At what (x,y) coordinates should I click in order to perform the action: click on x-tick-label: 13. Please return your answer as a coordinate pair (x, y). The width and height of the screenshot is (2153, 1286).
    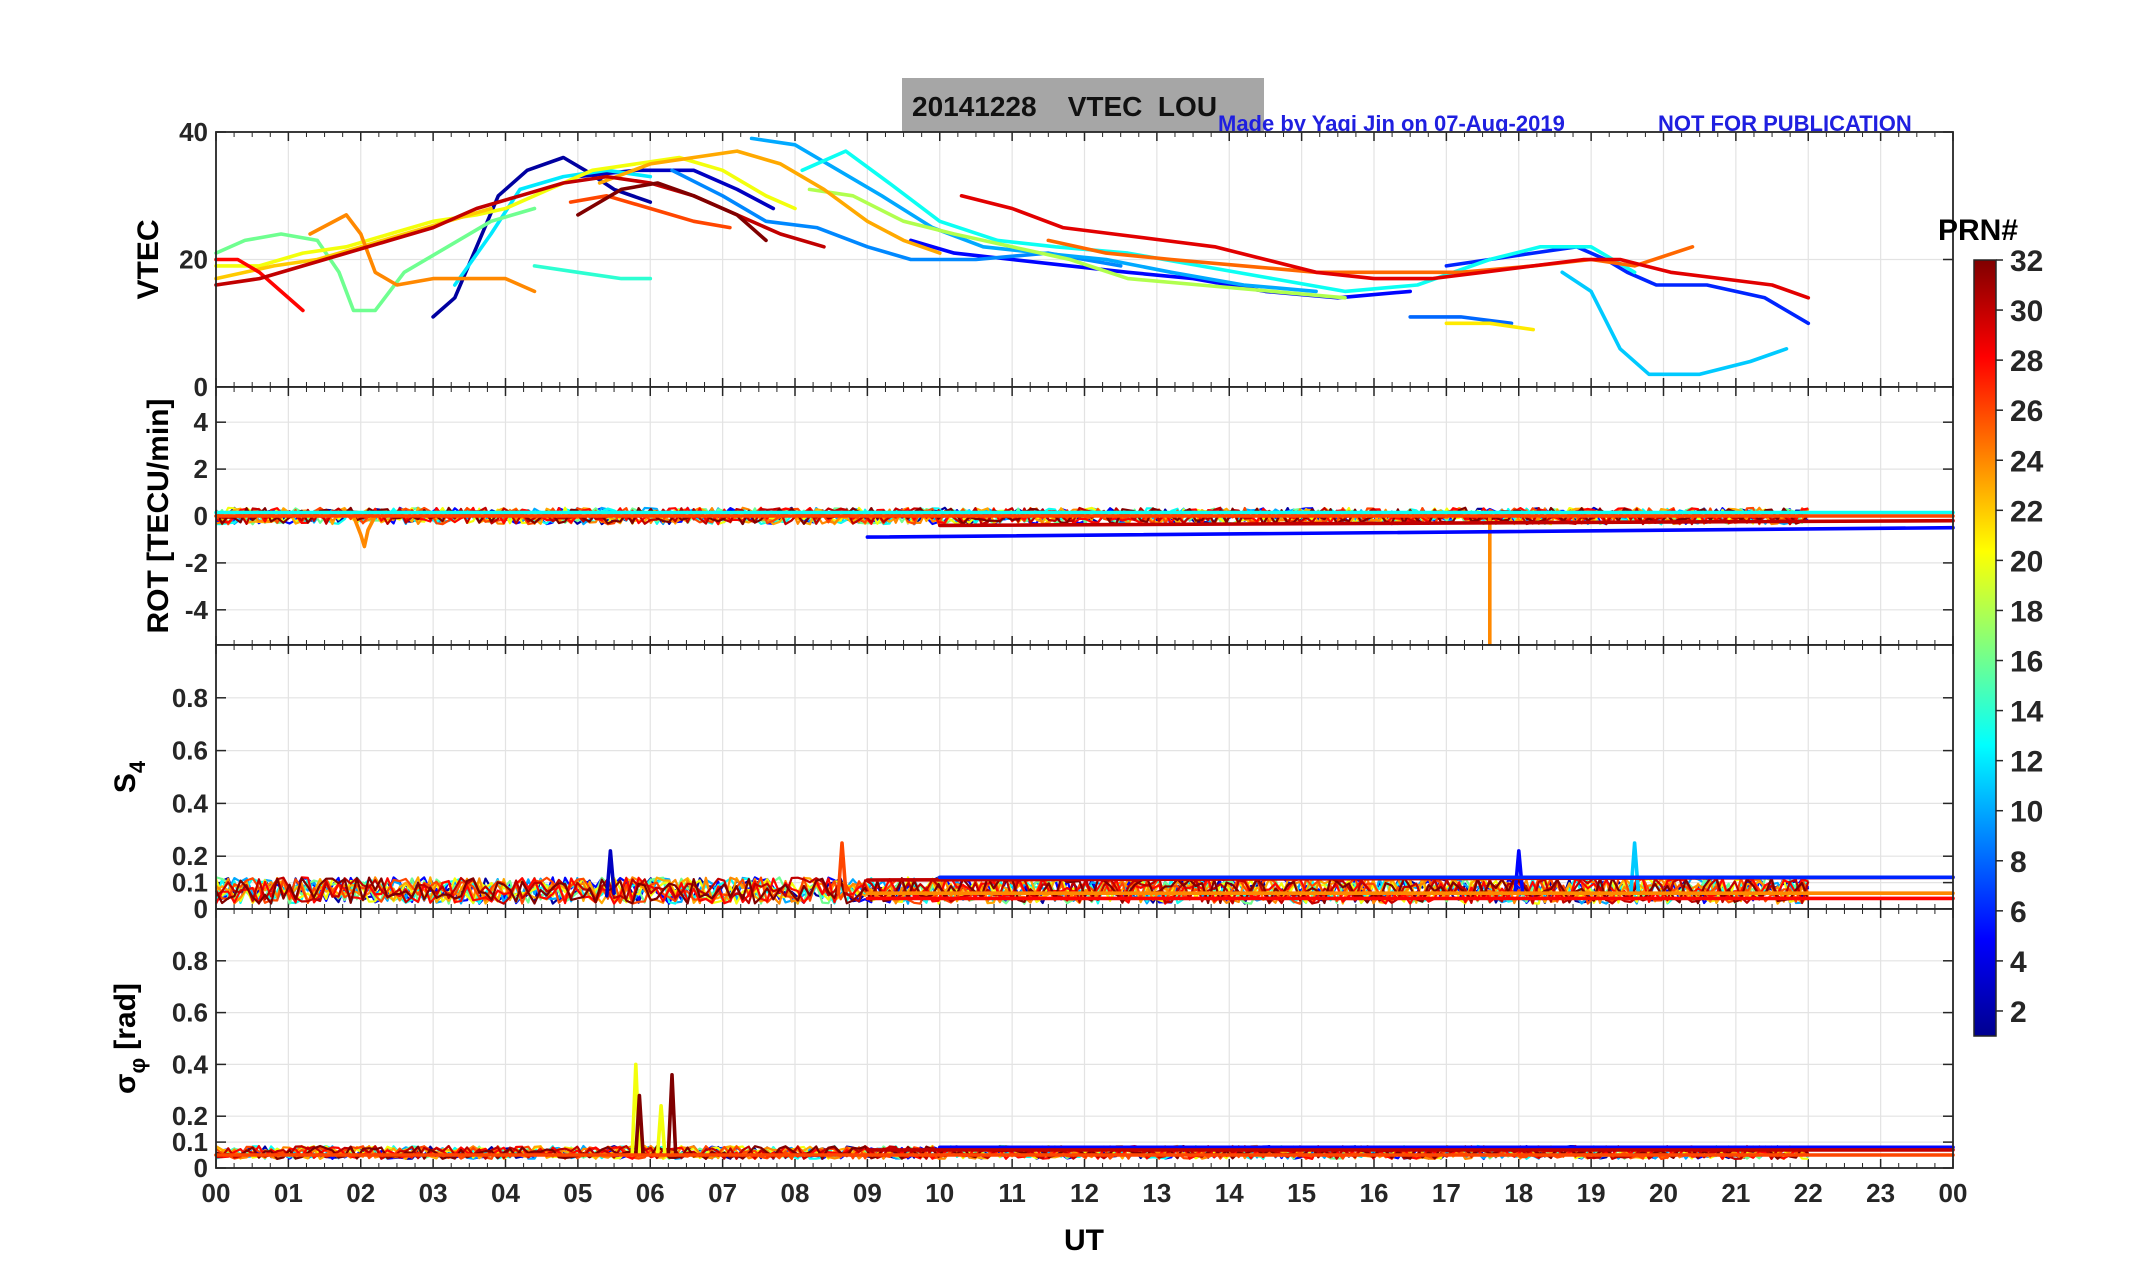
    Looking at the image, I should click on (1156, 1193).